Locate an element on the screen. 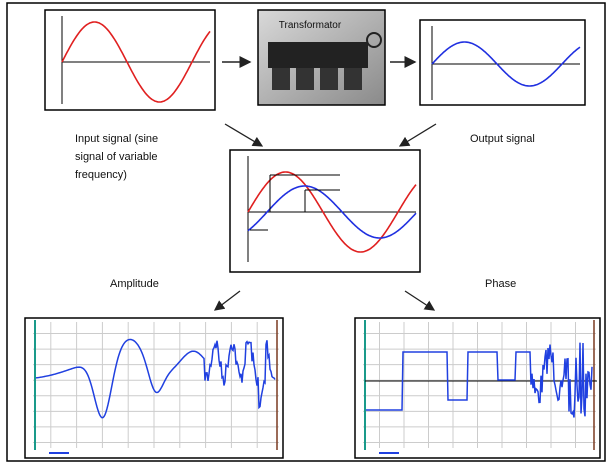  input-plot is located at coordinates (130, 60).